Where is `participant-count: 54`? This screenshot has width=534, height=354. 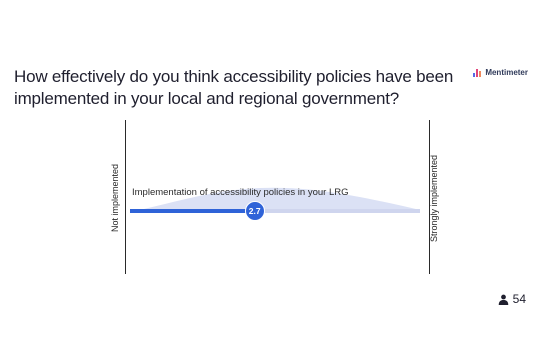 participant-count: 54 is located at coordinates (512, 299).